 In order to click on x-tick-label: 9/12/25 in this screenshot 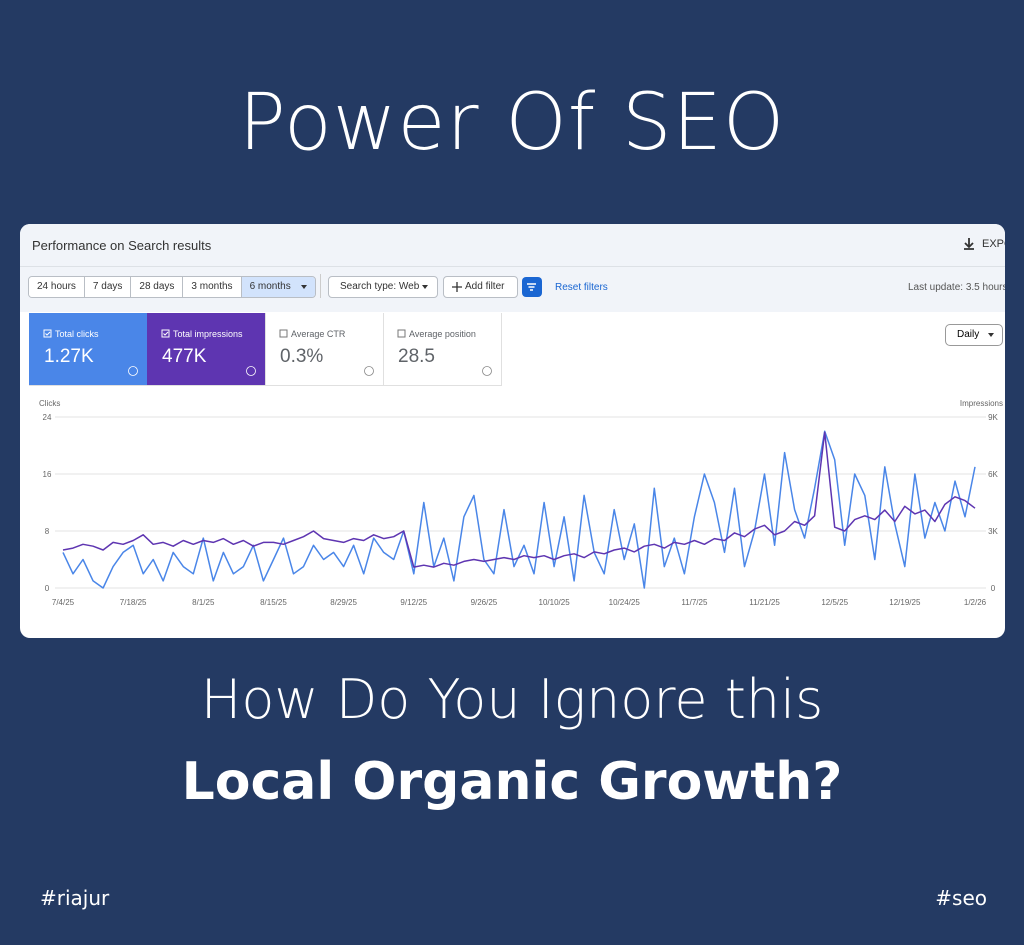, I will do `click(413, 602)`.